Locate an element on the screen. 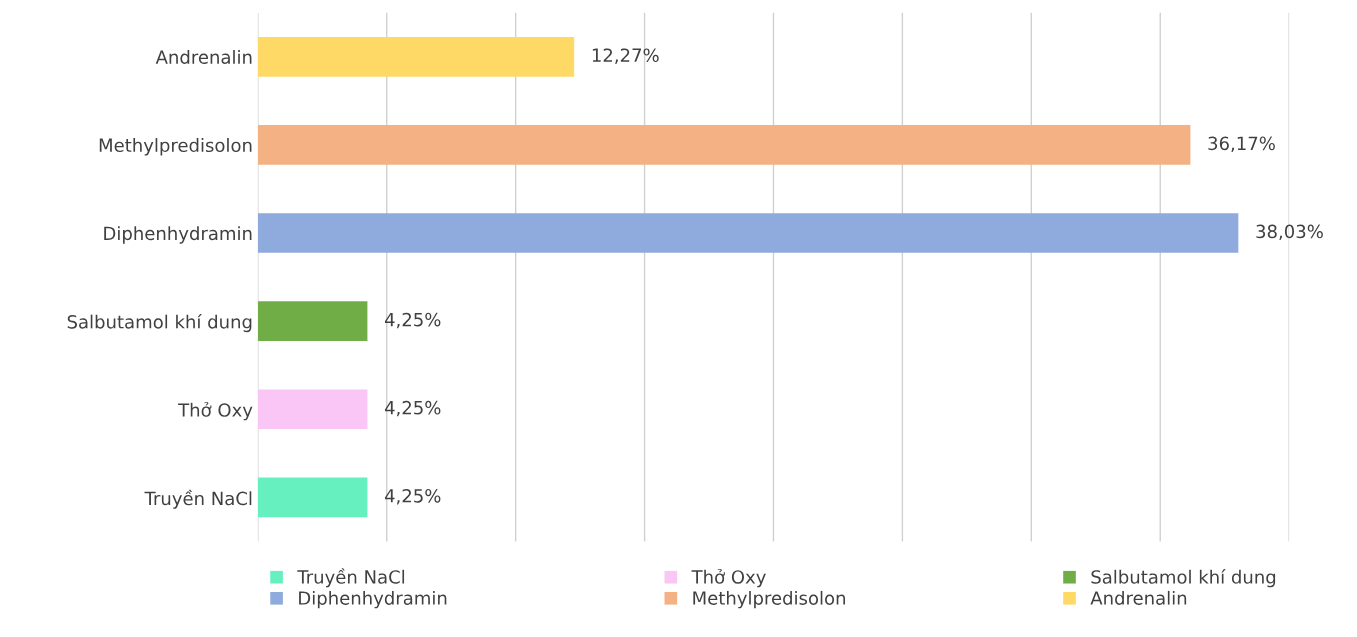 The width and height of the screenshot is (1357, 637). y-tick-label: Truyền NaCl is located at coordinates (198, 499).